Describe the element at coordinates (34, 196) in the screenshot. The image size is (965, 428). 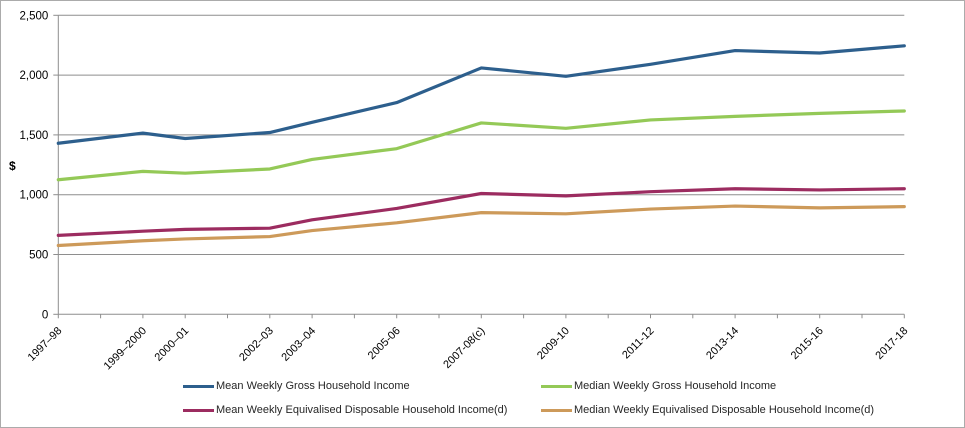
I see `y-tick-label: 1,000` at that location.